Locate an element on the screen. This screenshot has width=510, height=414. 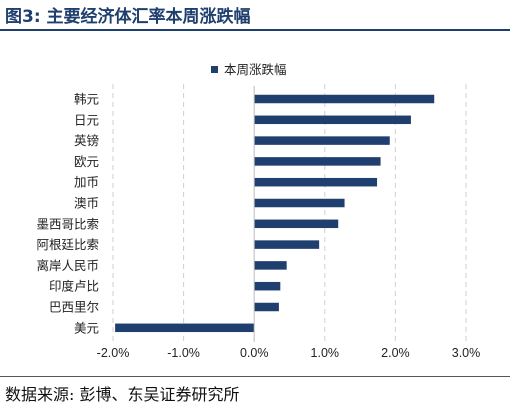
title-rule is located at coordinates (255, 30).